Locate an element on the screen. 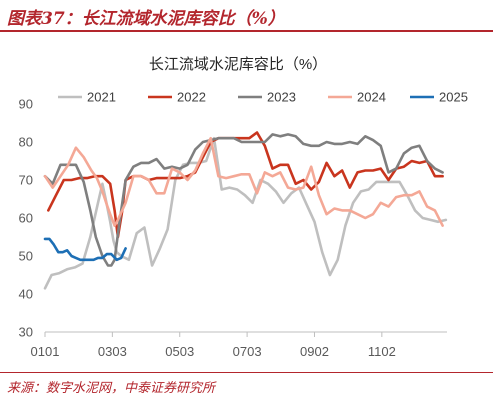  legend-label-2022: 2022 is located at coordinates (191, 97).